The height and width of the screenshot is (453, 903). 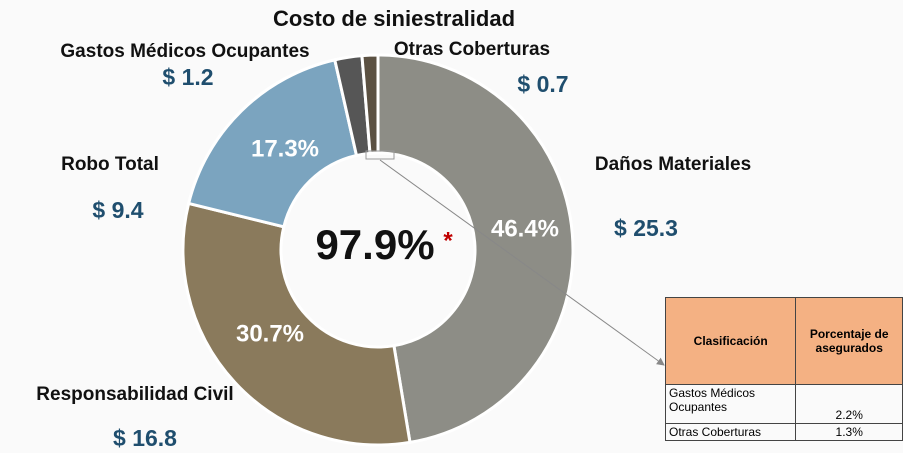 What do you see at coordinates (730, 404) in the screenshot?
I see `table-cell: Gastos Médicos Ocupantes` at bounding box center [730, 404].